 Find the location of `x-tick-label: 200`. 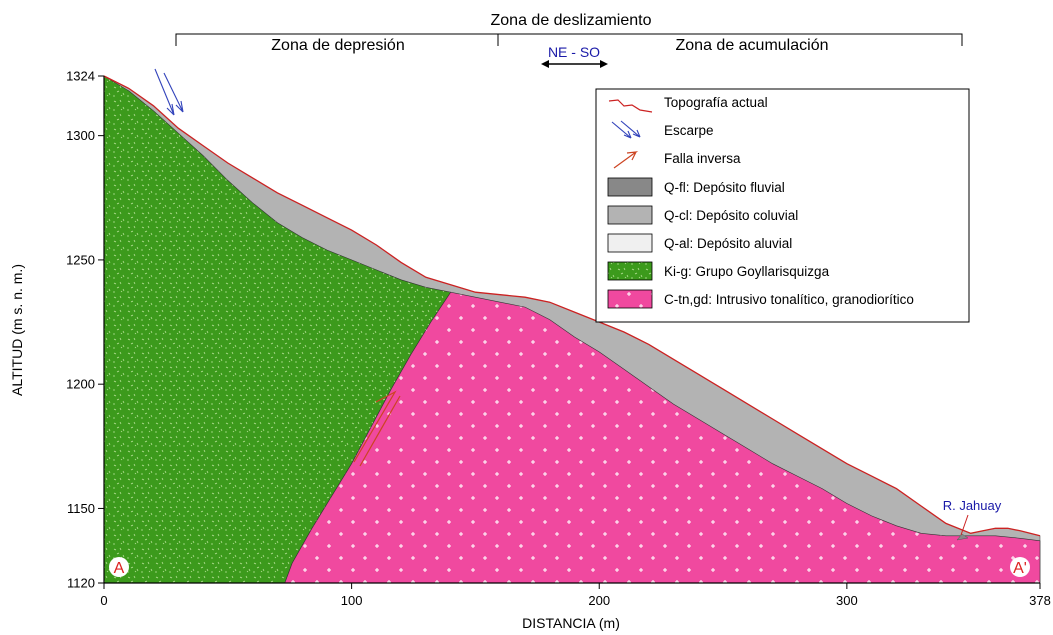

x-tick-label: 200 is located at coordinates (599, 600).